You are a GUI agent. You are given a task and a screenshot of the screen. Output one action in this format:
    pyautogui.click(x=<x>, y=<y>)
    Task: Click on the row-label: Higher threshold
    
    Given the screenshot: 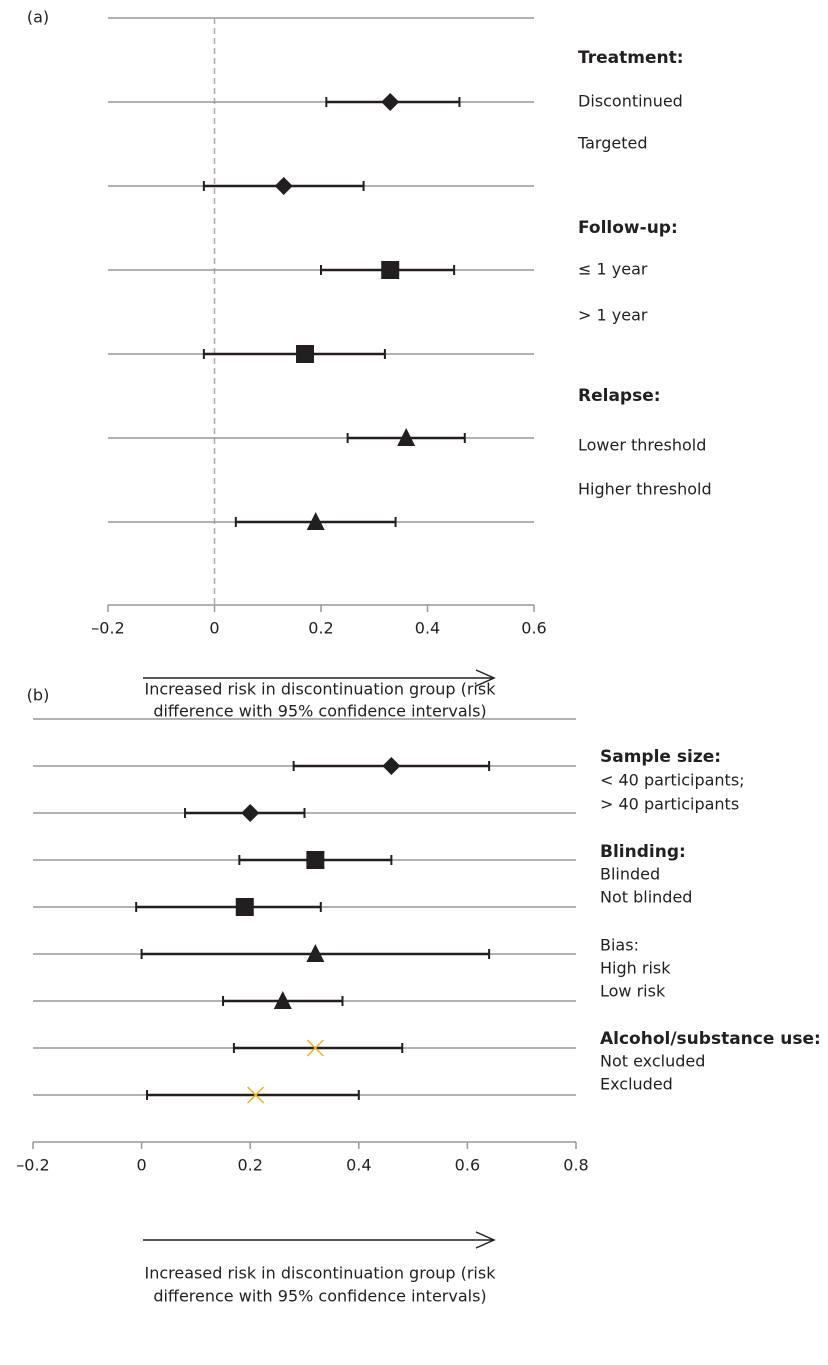 What is the action you would take?
    pyautogui.click(x=645, y=489)
    